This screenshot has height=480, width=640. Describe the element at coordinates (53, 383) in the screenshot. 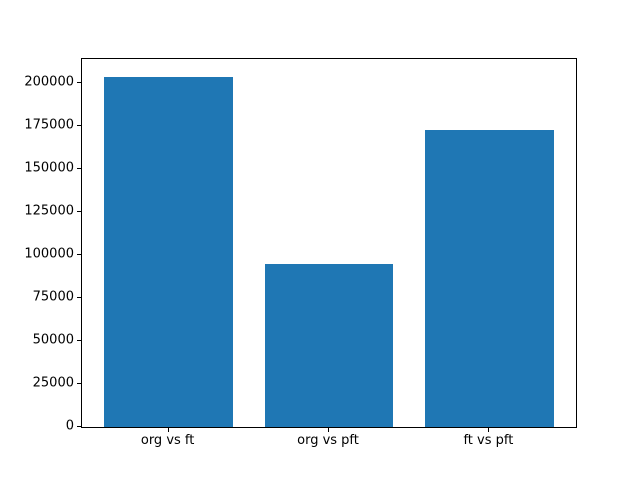

I see `y-tick-label: 25000` at that location.